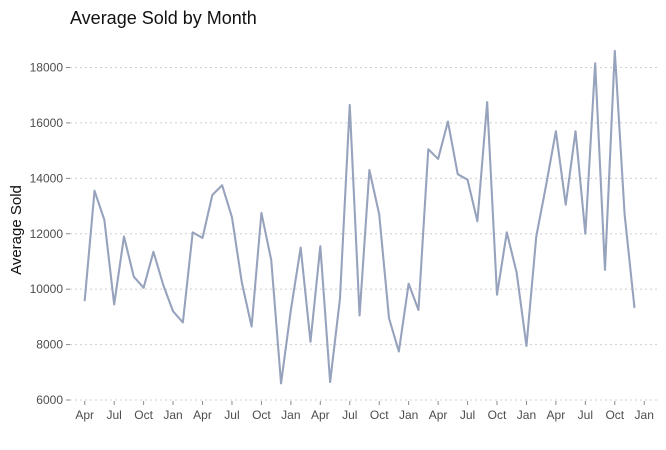 The image size is (666, 450). I want to click on y-axis-title: Average Sold, so click(16, 230).